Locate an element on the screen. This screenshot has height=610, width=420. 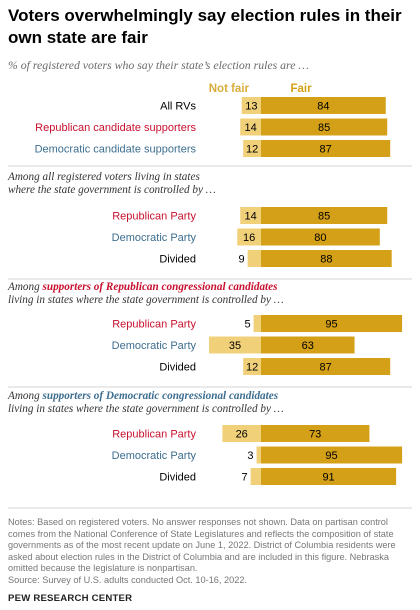
value-not-fair: 3 is located at coordinates (250, 456).